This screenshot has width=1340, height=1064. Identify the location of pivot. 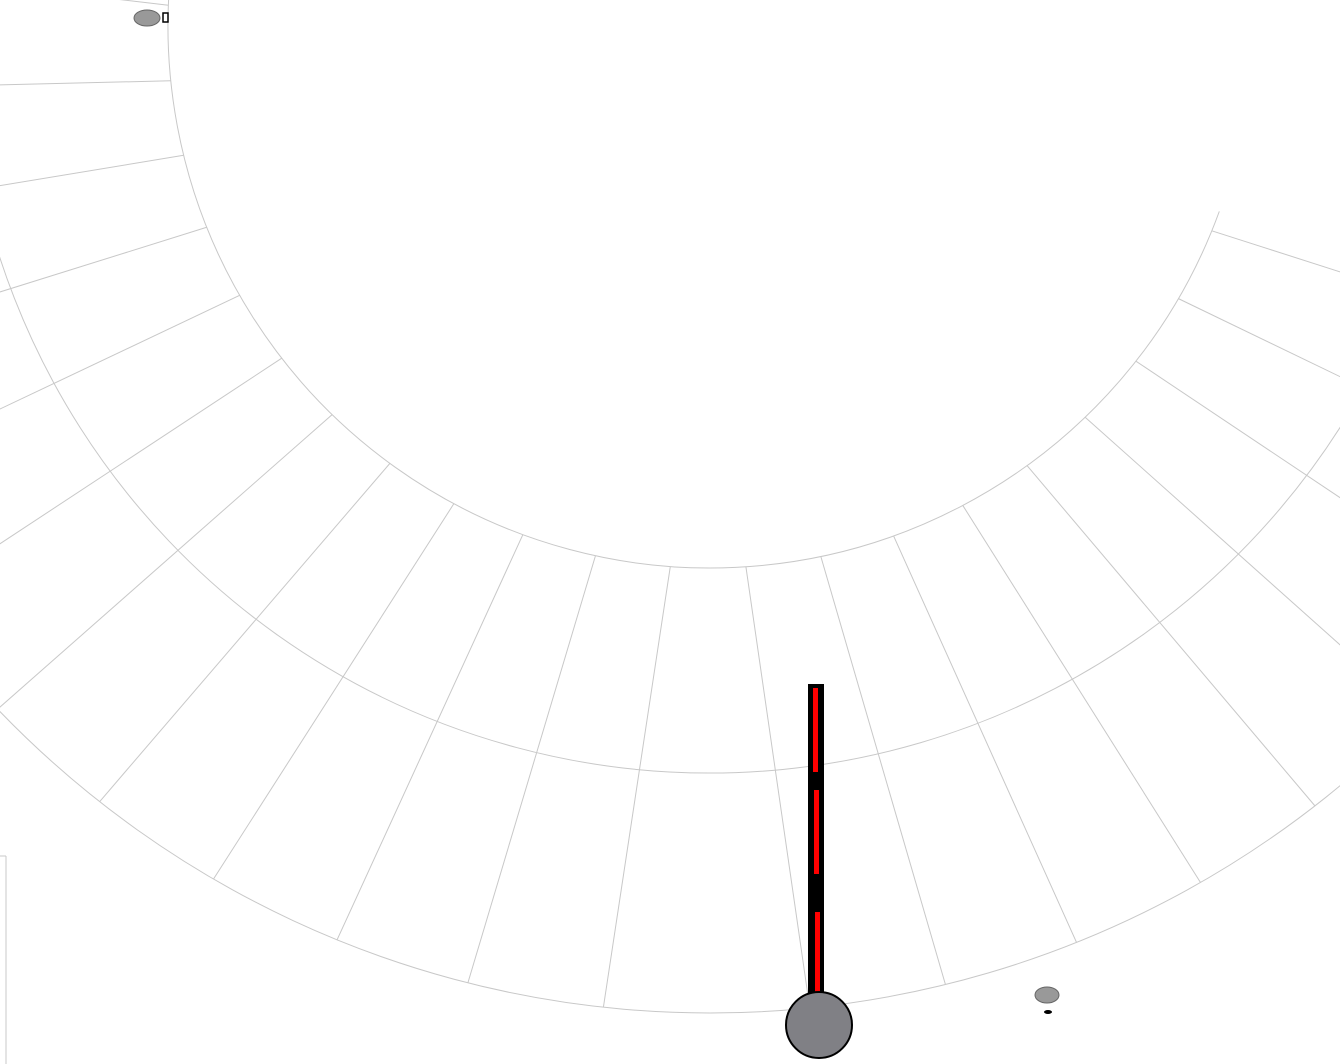
(819, 1025).